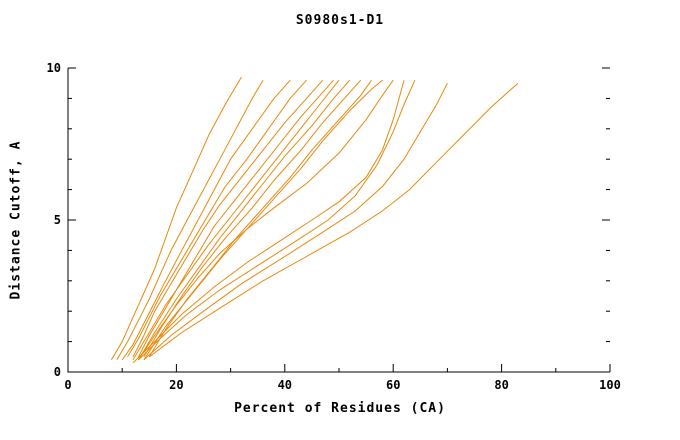  What do you see at coordinates (501, 385) in the screenshot?
I see `x-tick-label: 80` at bounding box center [501, 385].